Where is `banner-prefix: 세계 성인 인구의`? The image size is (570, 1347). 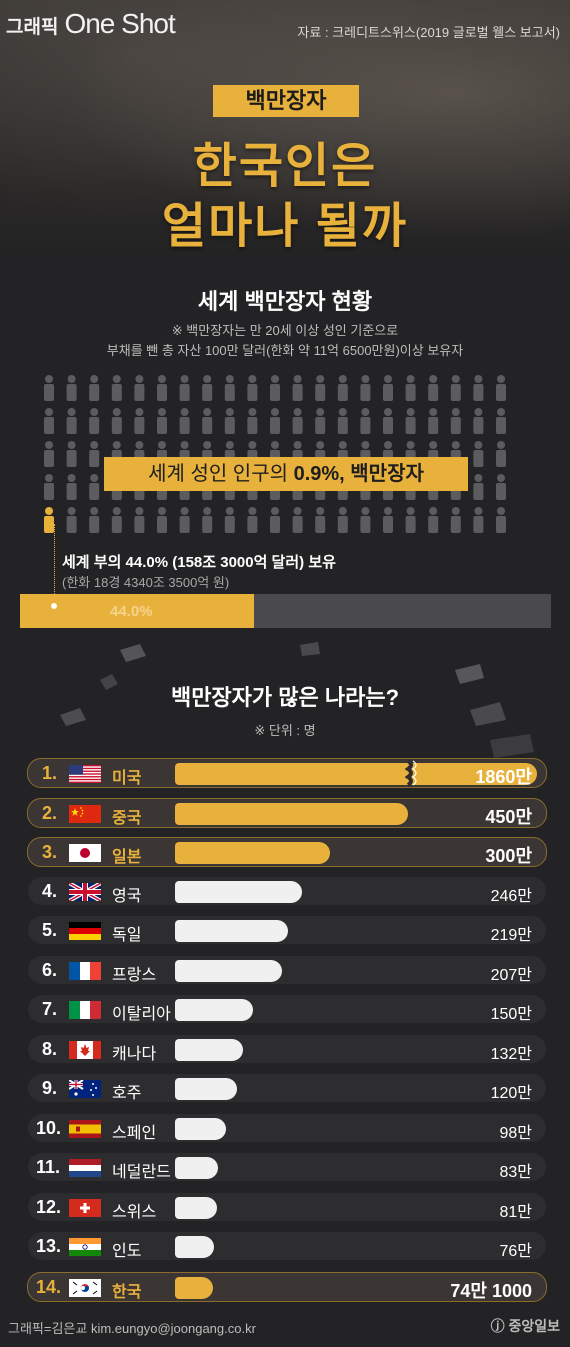 banner-prefix: 세계 성인 인구의 is located at coordinates (221, 474).